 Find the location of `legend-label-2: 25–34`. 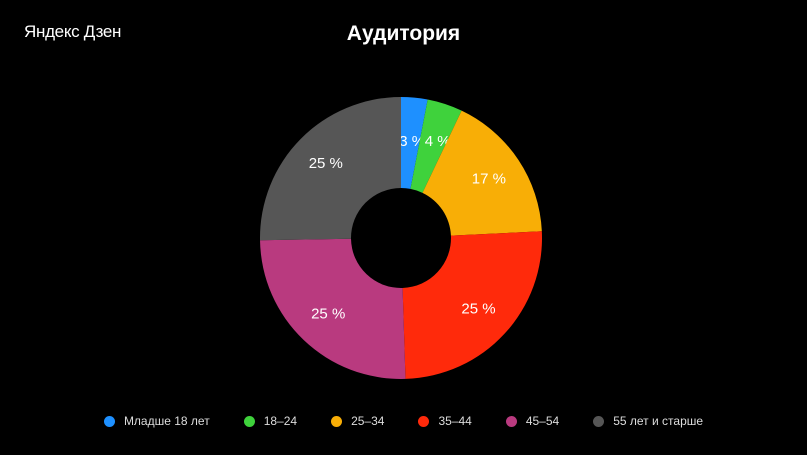

legend-label-2: 25–34 is located at coordinates (368, 421).